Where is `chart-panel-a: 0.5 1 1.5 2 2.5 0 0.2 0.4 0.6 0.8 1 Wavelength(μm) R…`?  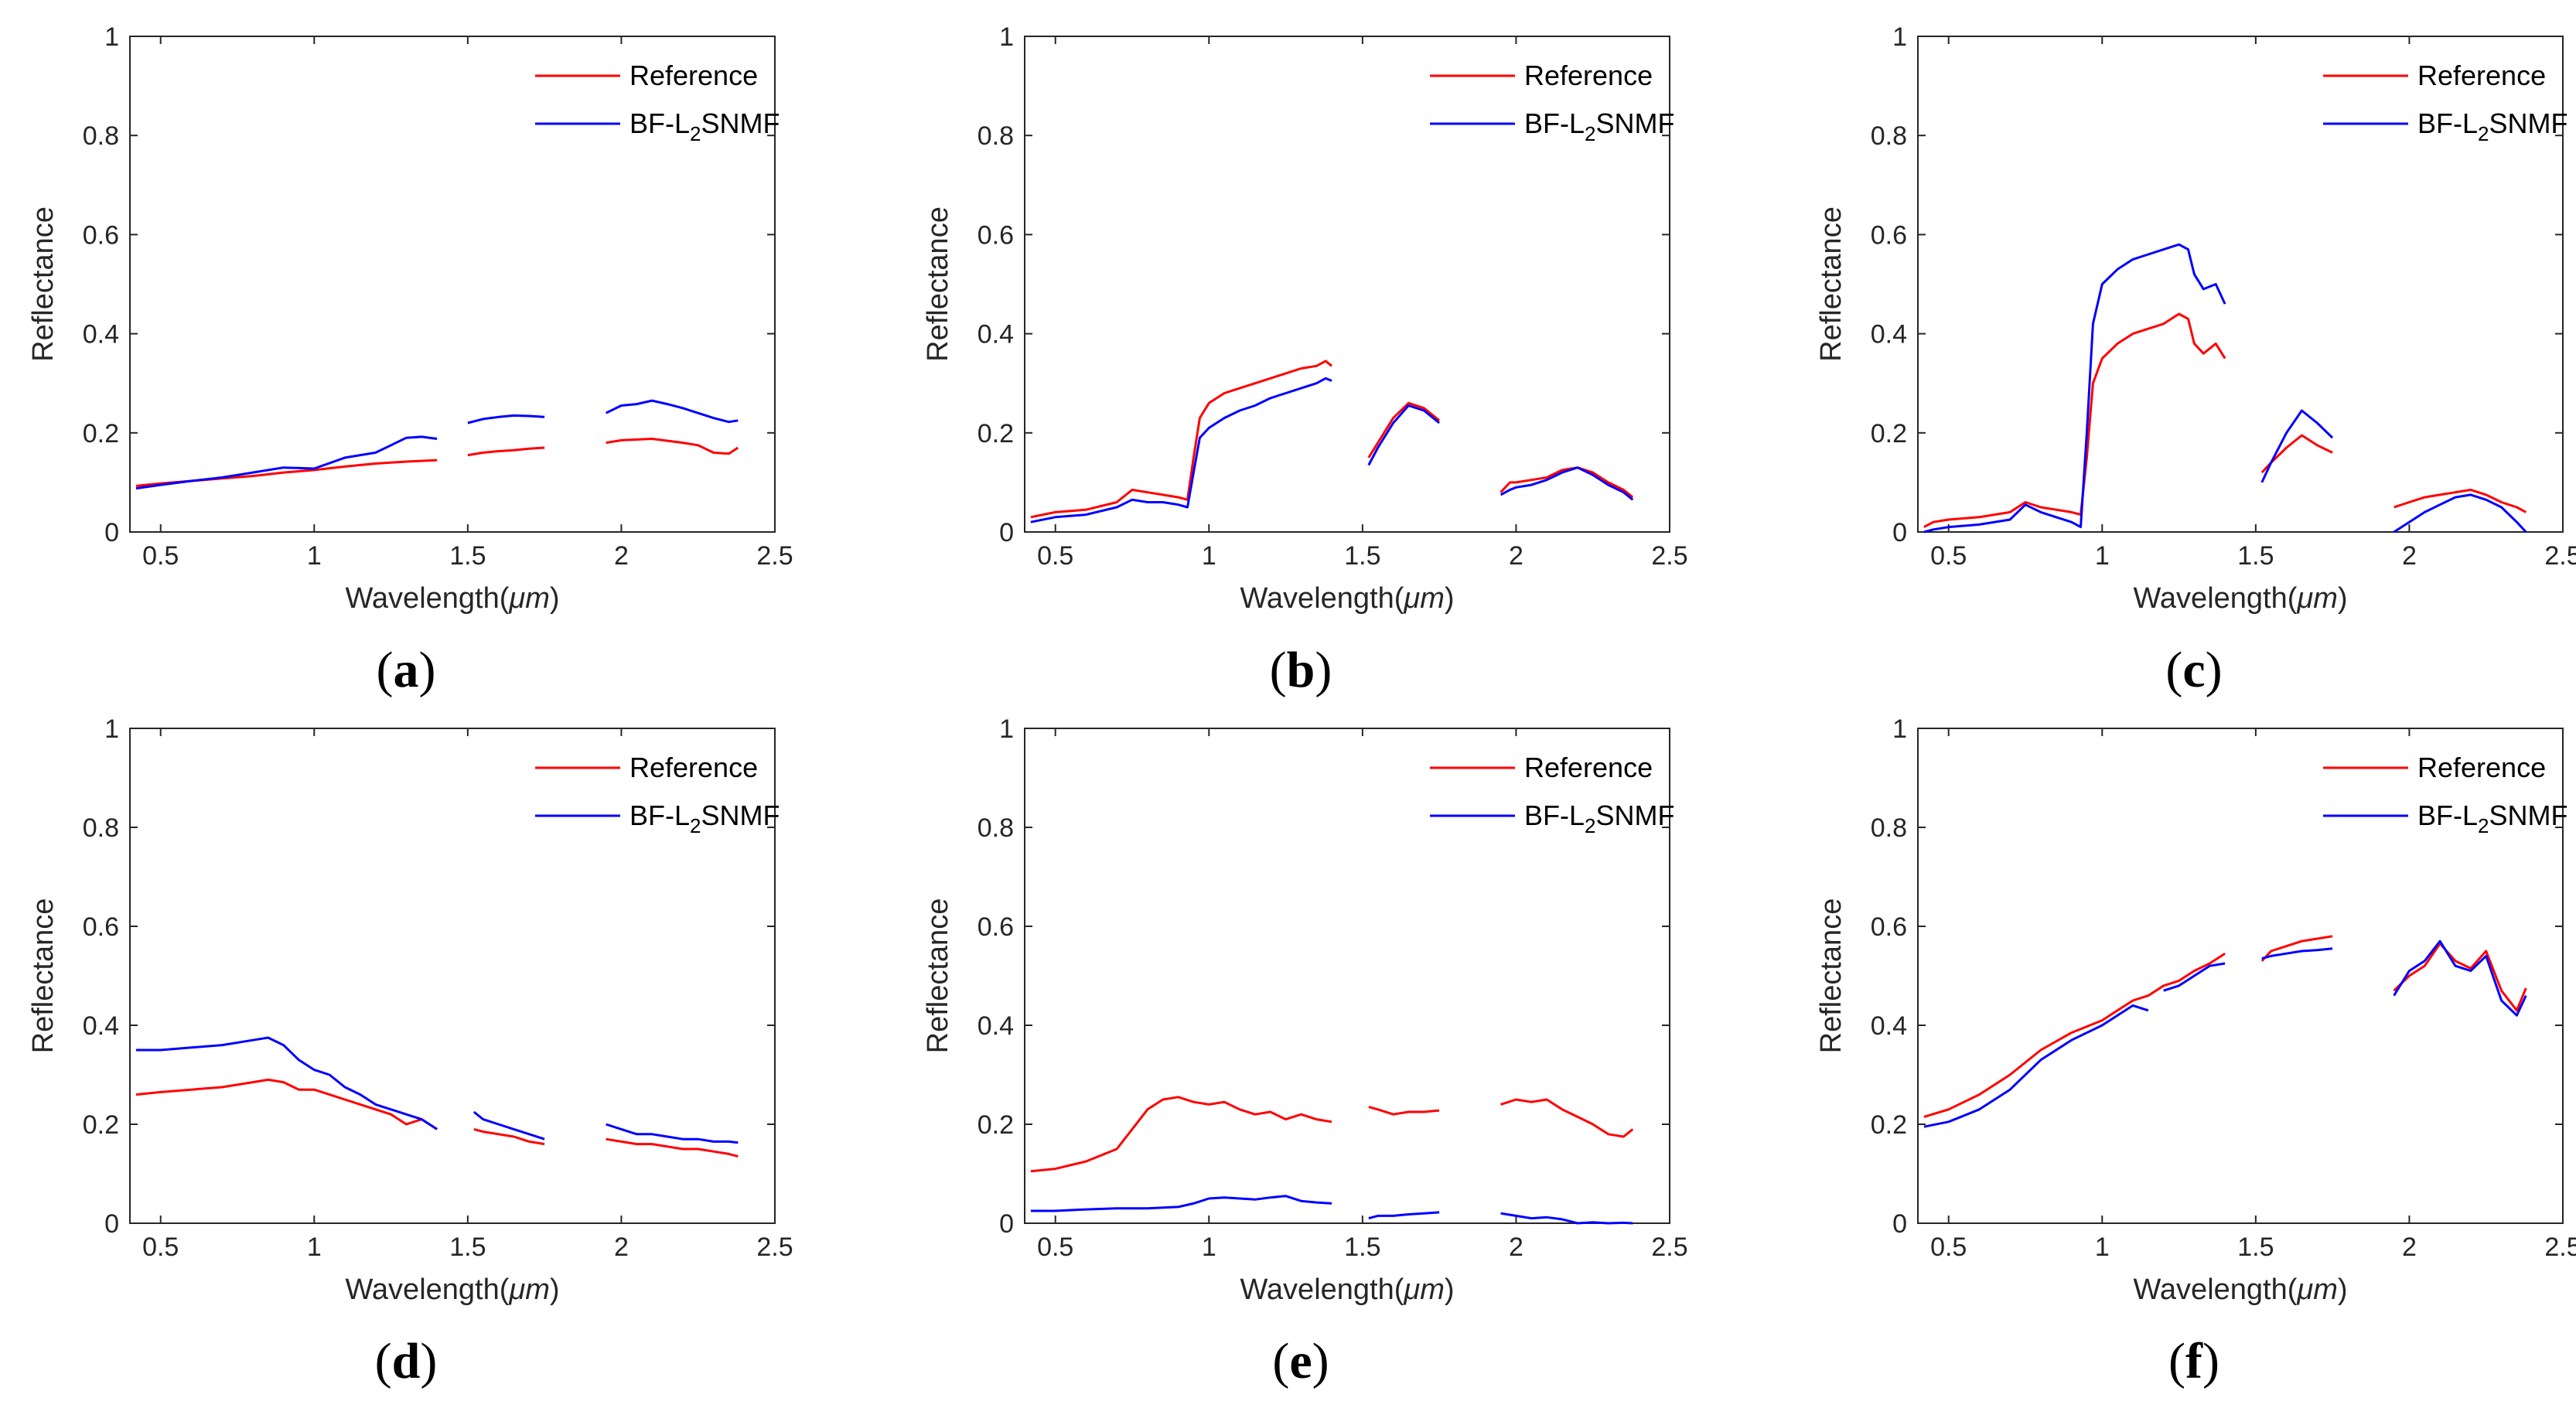
chart-panel-a: 0.5 1 1.5 2 2.5 0 0.2 0.4 0.6 0.8 1 Wavelength(μm) R… is located at coordinates (410, 360).